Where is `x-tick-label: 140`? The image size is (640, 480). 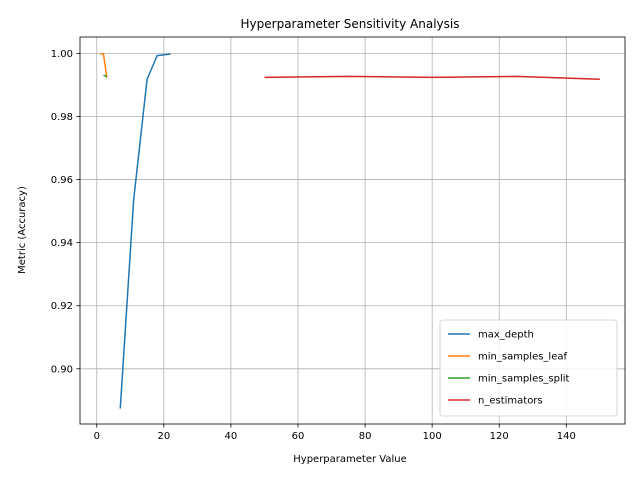
x-tick-label: 140 is located at coordinates (566, 436).